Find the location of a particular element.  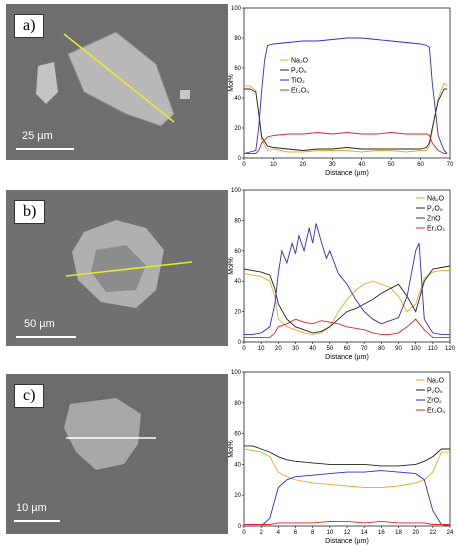

series-line-ZrO₂ is located at coordinates (347, 498).